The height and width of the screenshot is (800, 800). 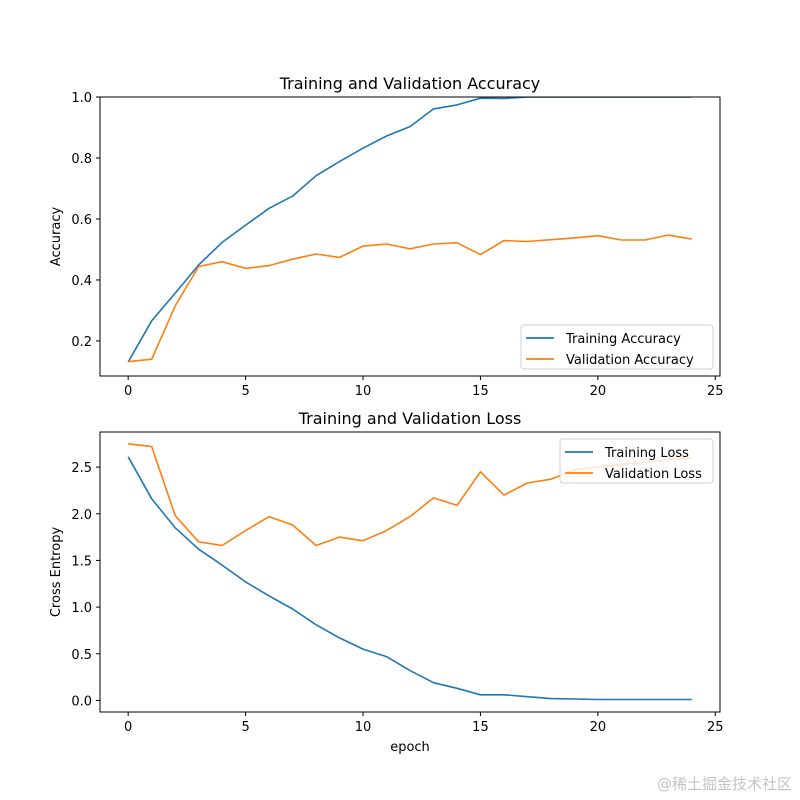 What do you see at coordinates (410, 83) in the screenshot?
I see `chart-title: Training and Validation Accuracy` at bounding box center [410, 83].